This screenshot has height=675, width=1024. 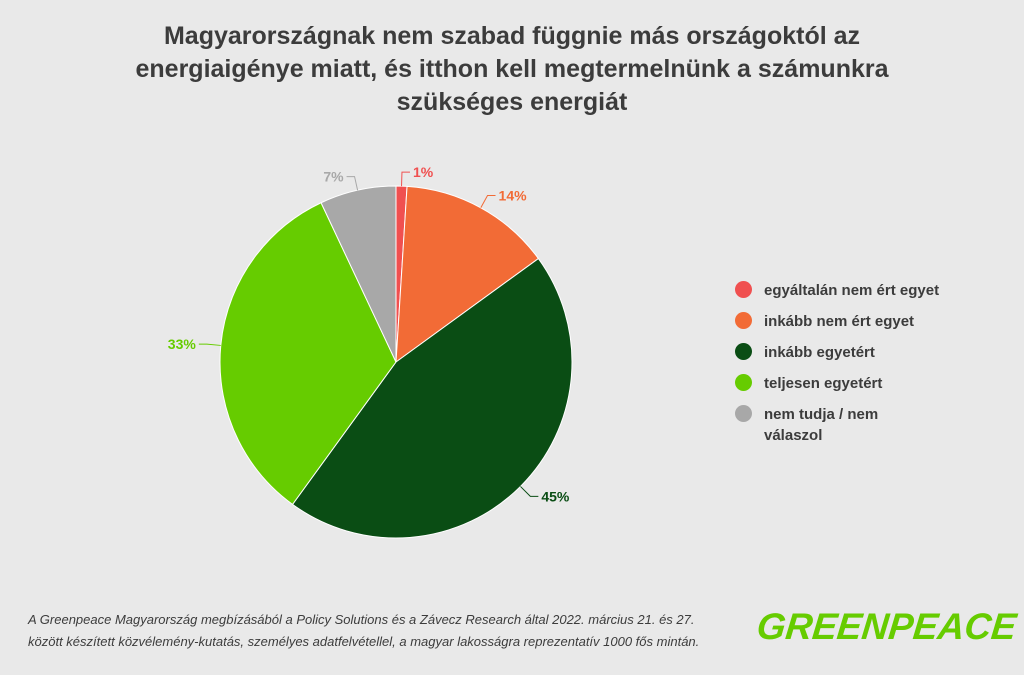 What do you see at coordinates (886, 626) in the screenshot?
I see `greenpeace-logo: GREENPEACE` at bounding box center [886, 626].